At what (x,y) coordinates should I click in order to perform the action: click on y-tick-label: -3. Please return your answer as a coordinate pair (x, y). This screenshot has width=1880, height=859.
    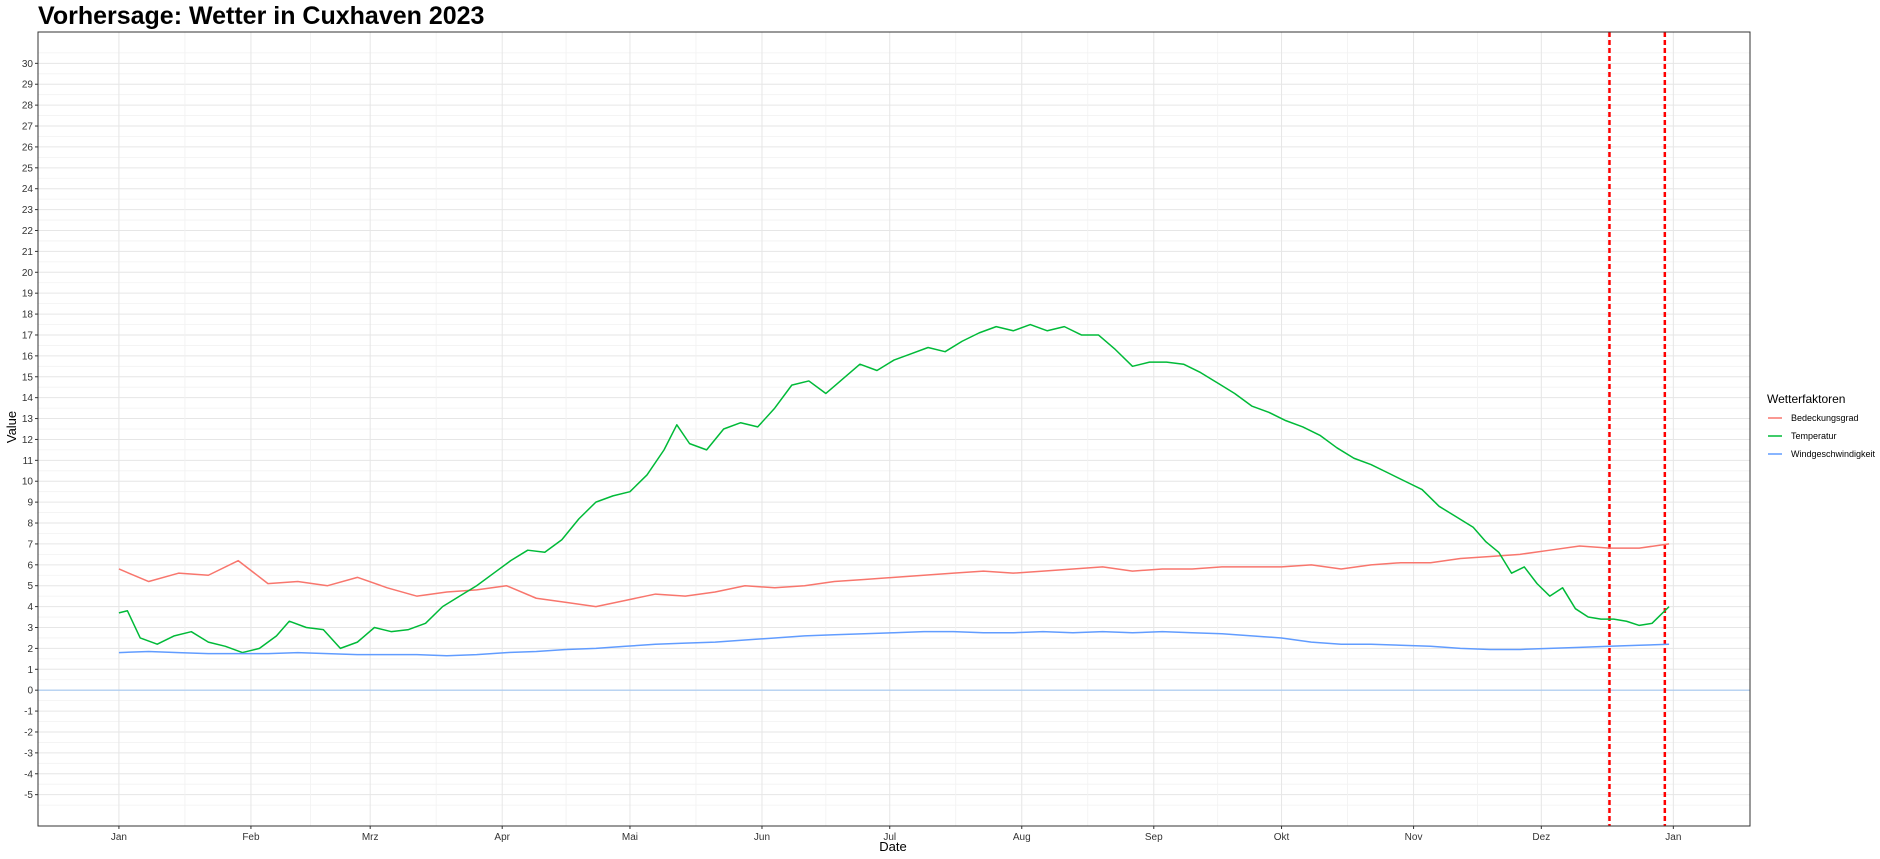
    Looking at the image, I should click on (28, 753).